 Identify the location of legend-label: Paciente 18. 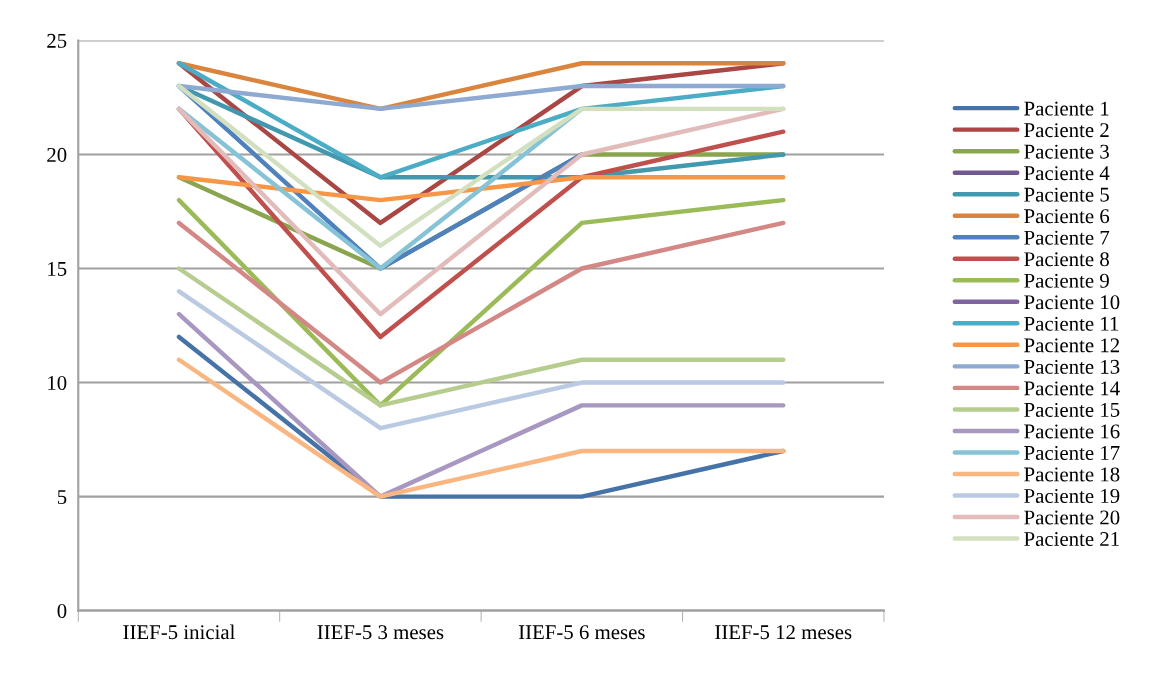
(1072, 474).